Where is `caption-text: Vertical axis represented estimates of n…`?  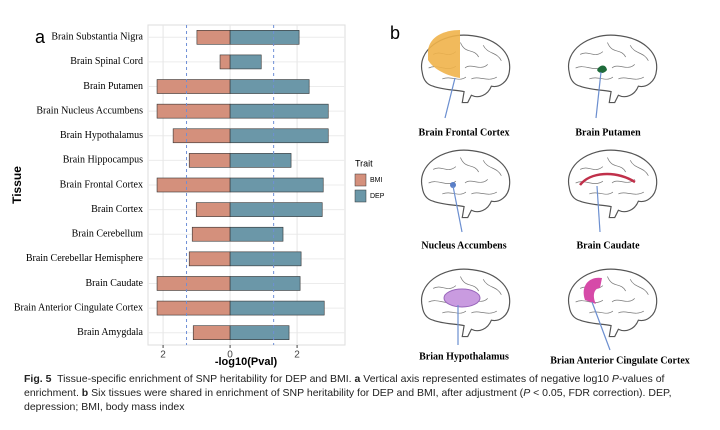 caption-text: Vertical axis represented estimates of n… is located at coordinates (486, 379).